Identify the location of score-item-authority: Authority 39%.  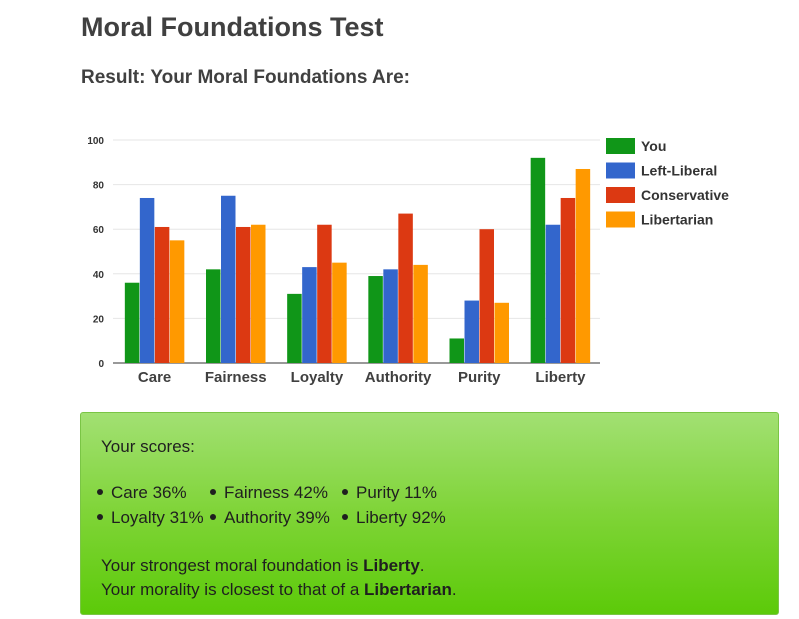
(270, 518).